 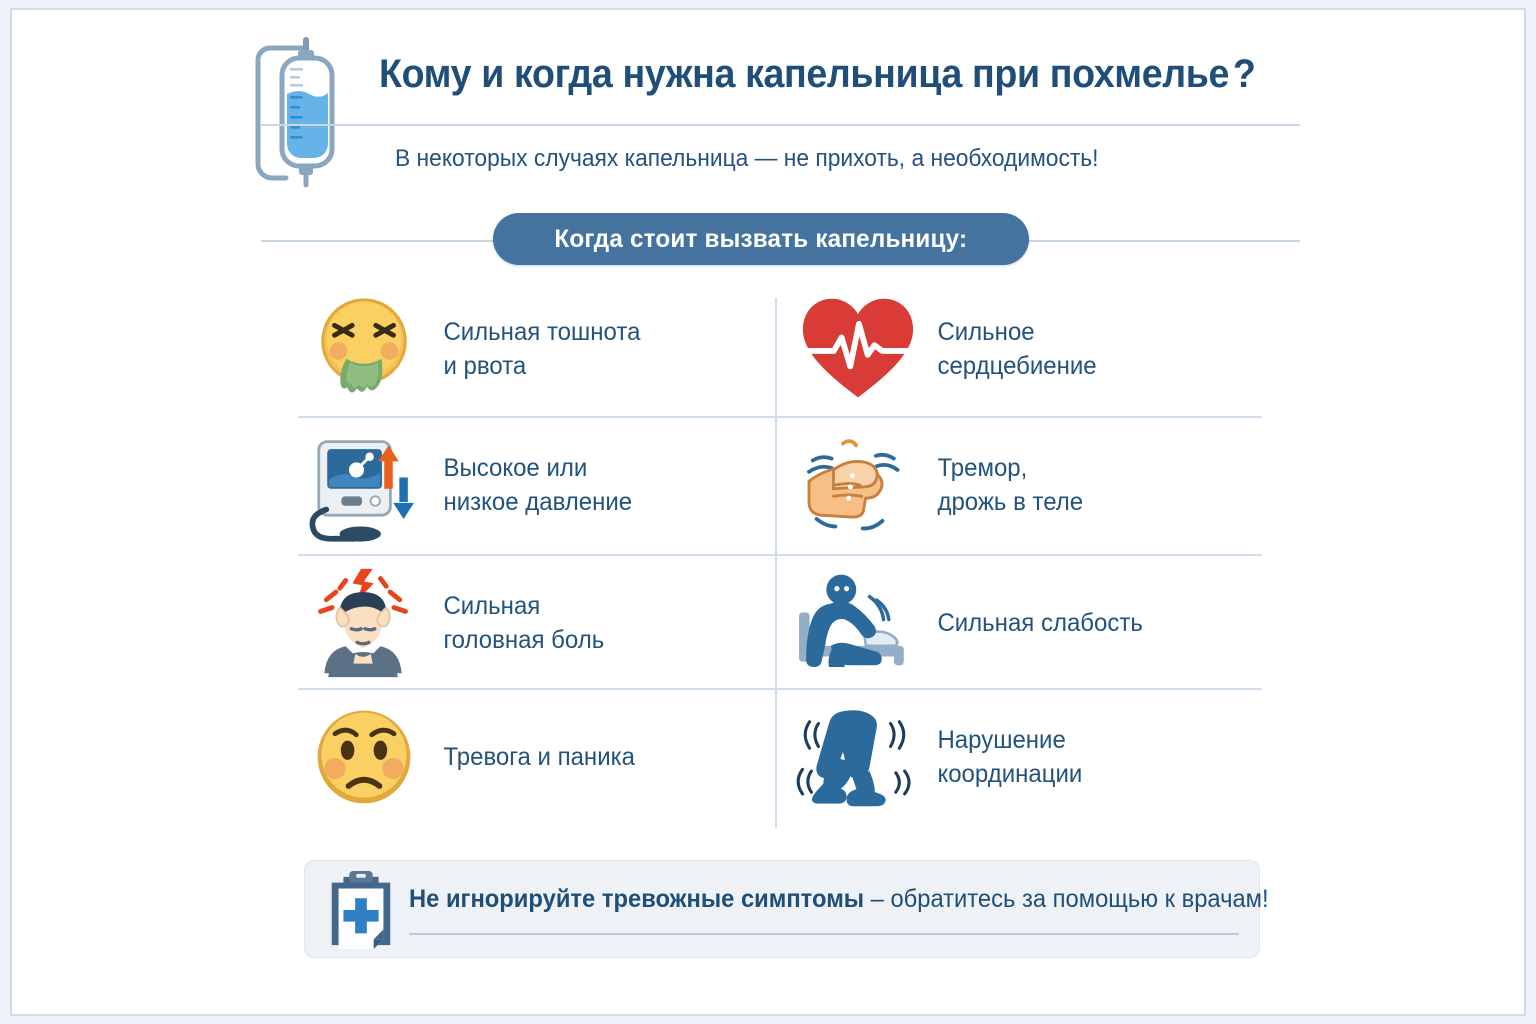 I want to click on section-banner-label: Когда стоит вызвать капельницу:, so click(x=761, y=238).